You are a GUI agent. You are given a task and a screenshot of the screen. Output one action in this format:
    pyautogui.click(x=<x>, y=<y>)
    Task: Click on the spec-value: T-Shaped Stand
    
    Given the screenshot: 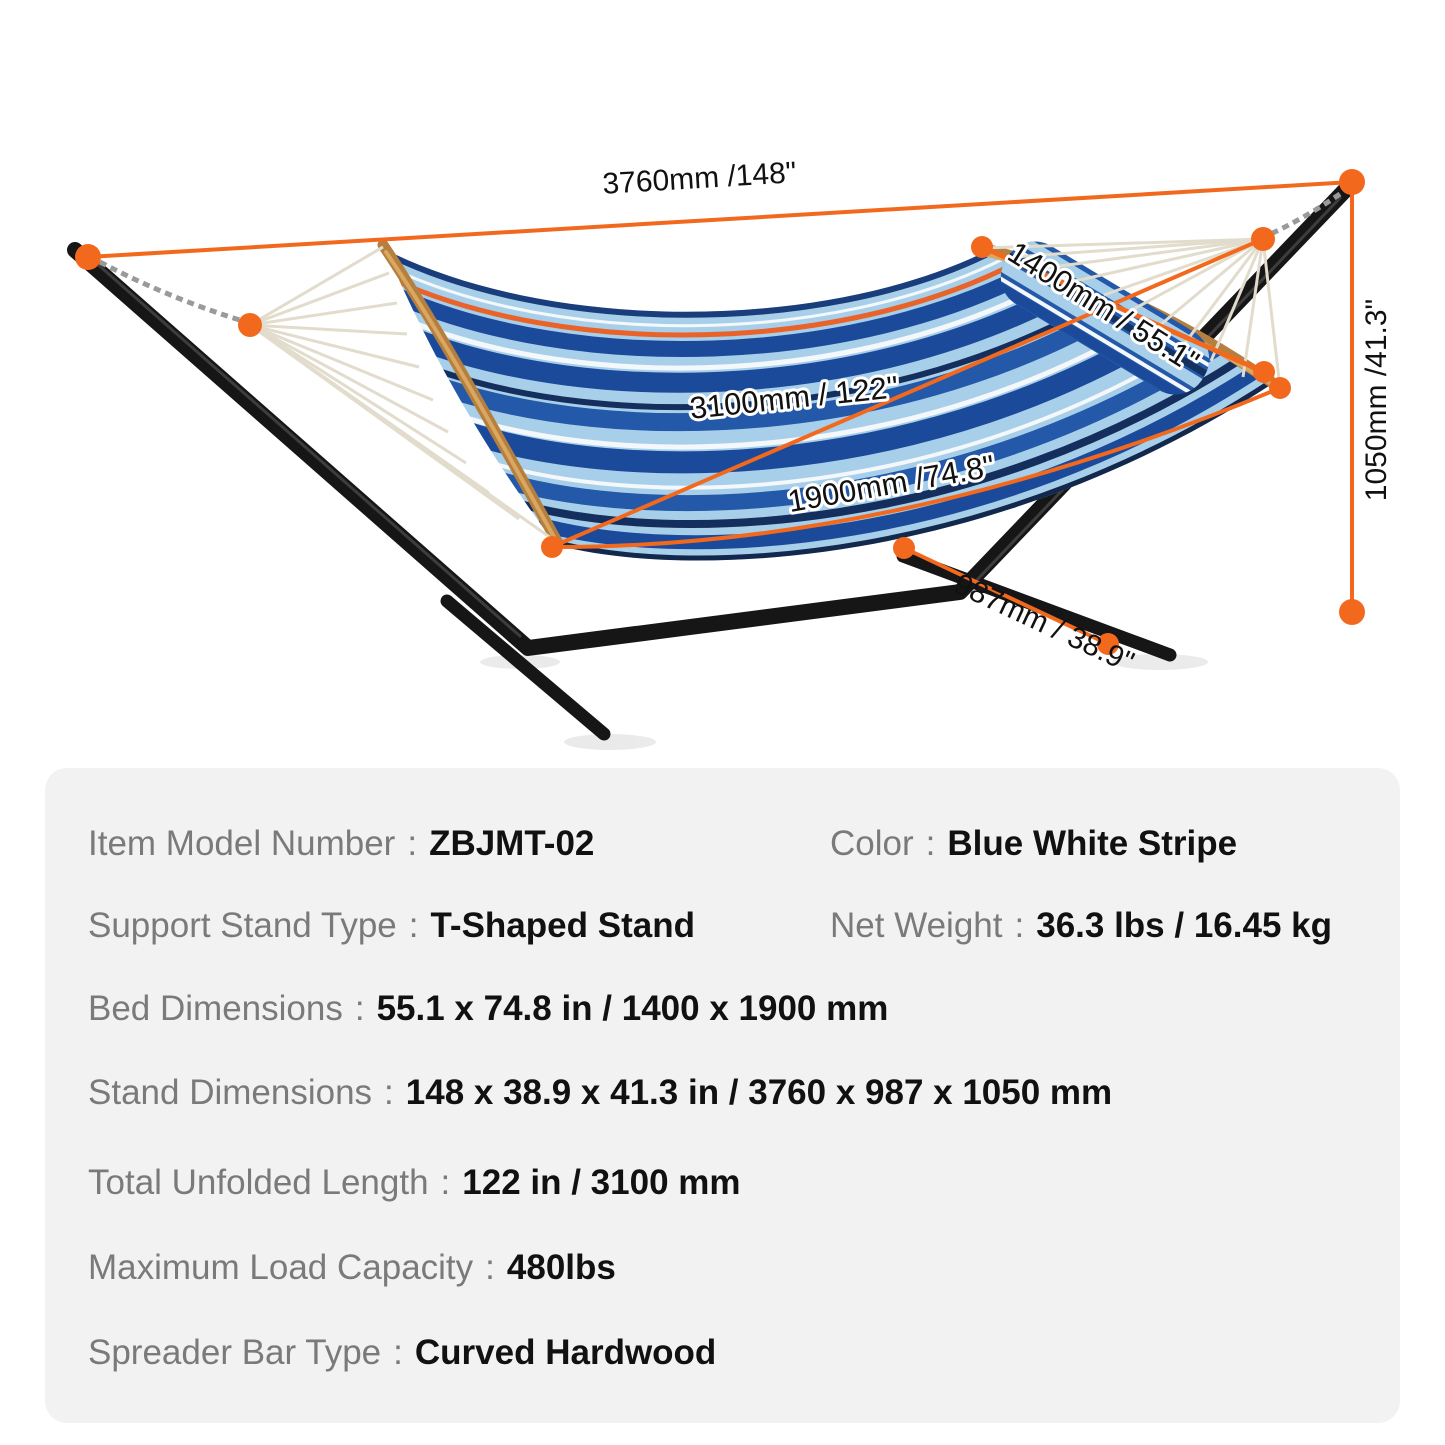 What is the action you would take?
    pyautogui.click(x=562, y=925)
    